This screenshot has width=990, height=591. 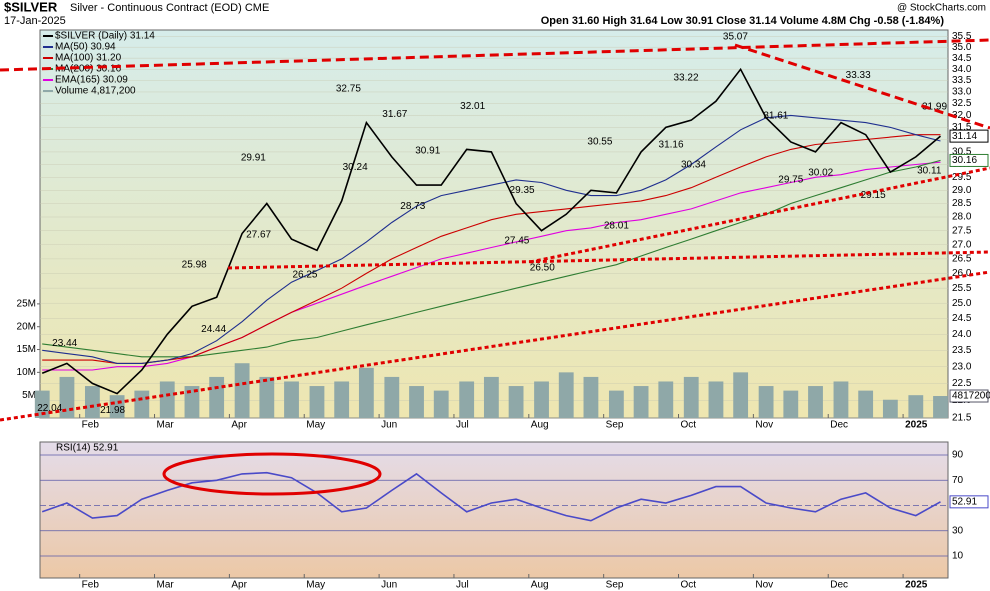 What do you see at coordinates (253, 157) in the screenshot?
I see `price-label: 29.91` at bounding box center [253, 157].